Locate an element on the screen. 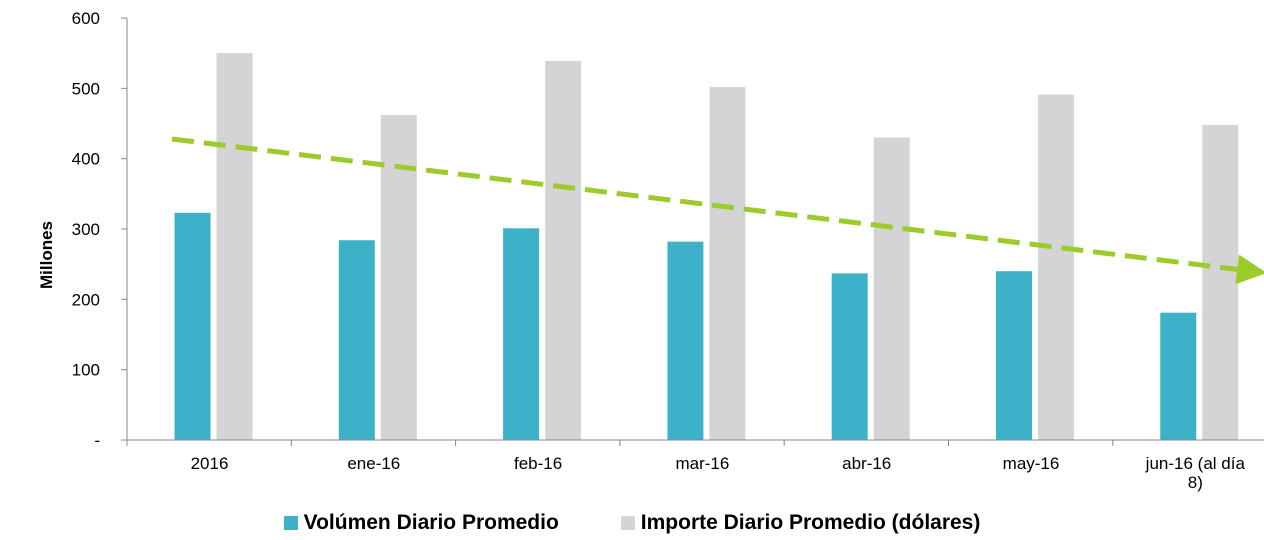  x-tick-label: may-16 is located at coordinates (1031, 463).